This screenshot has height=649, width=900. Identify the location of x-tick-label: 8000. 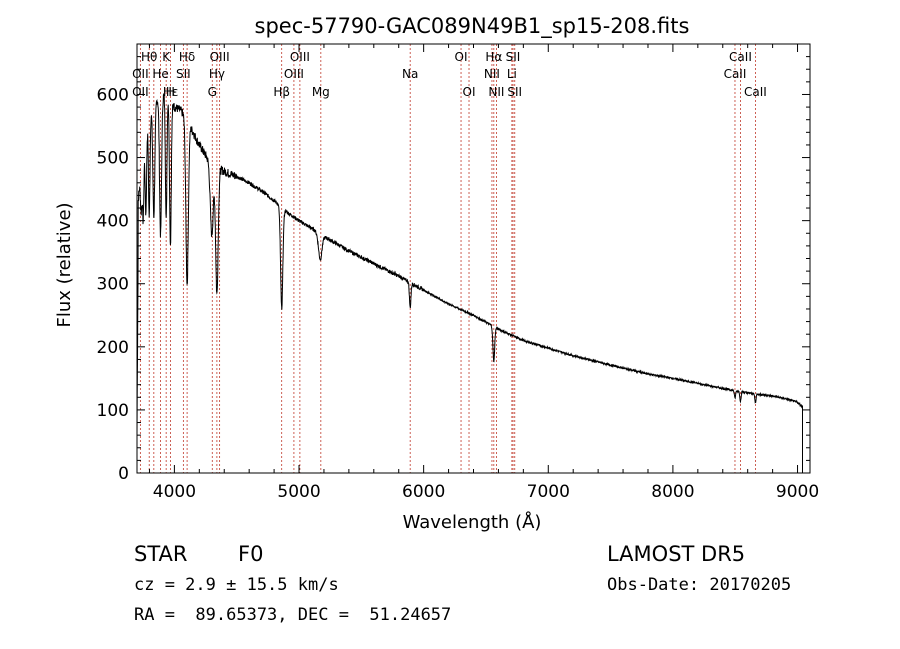
(672, 492).